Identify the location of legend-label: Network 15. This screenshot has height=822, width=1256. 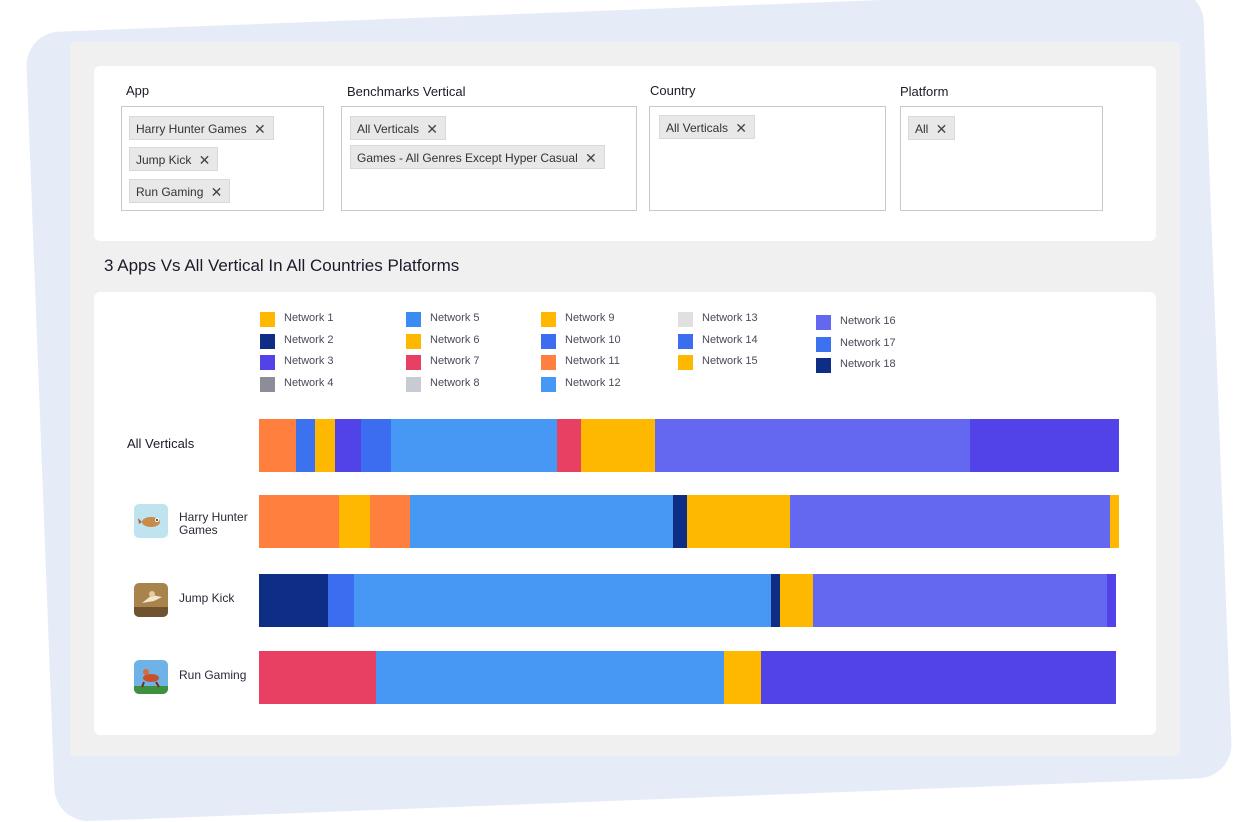
(730, 361).